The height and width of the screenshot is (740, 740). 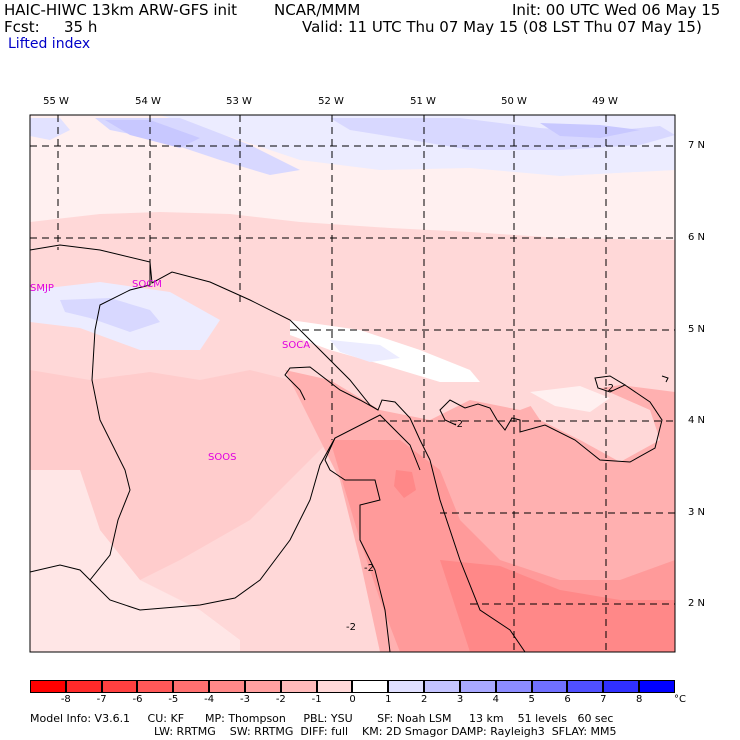 I want to click on lon-label: 53 W, so click(x=239, y=101).